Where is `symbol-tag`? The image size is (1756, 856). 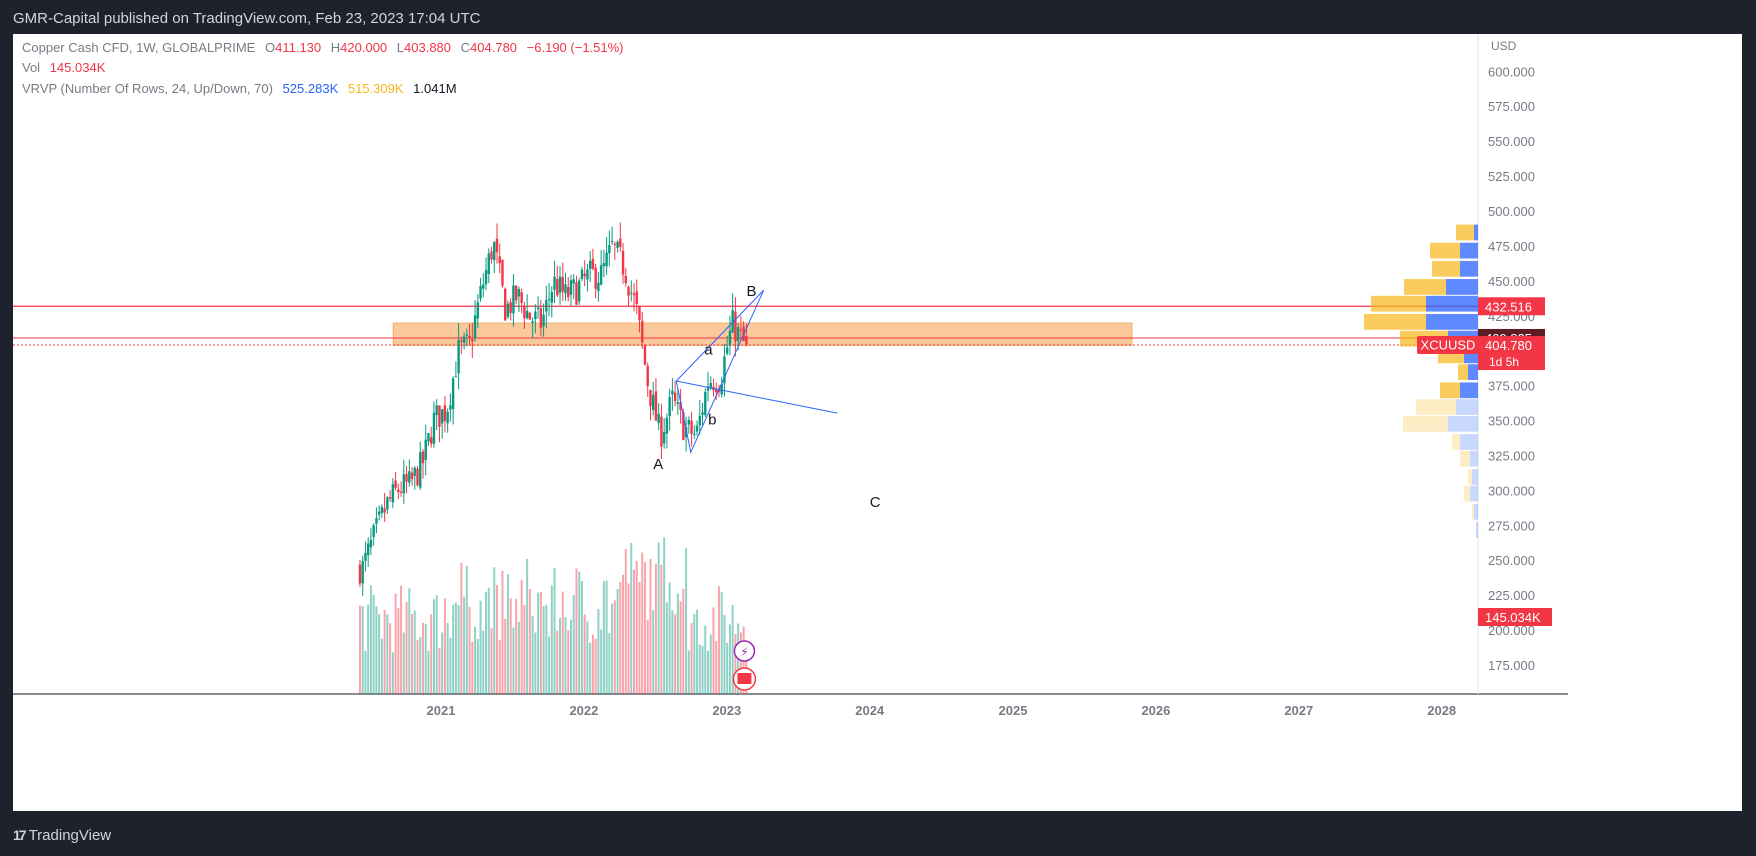
symbol-tag is located at coordinates (1448, 345).